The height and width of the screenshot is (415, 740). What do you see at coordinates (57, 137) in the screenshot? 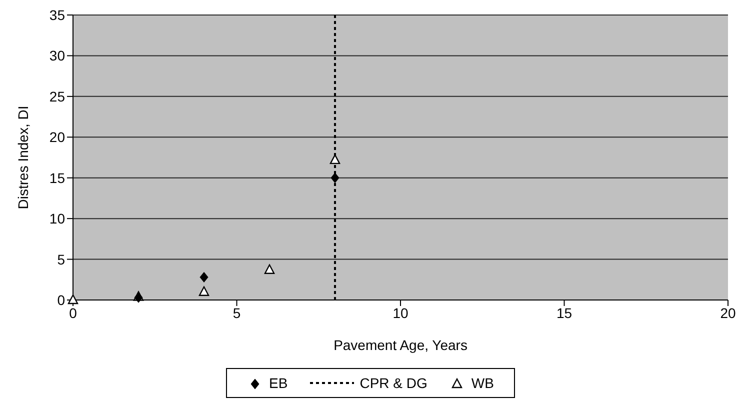
I see `y-tick-label: 20` at bounding box center [57, 137].